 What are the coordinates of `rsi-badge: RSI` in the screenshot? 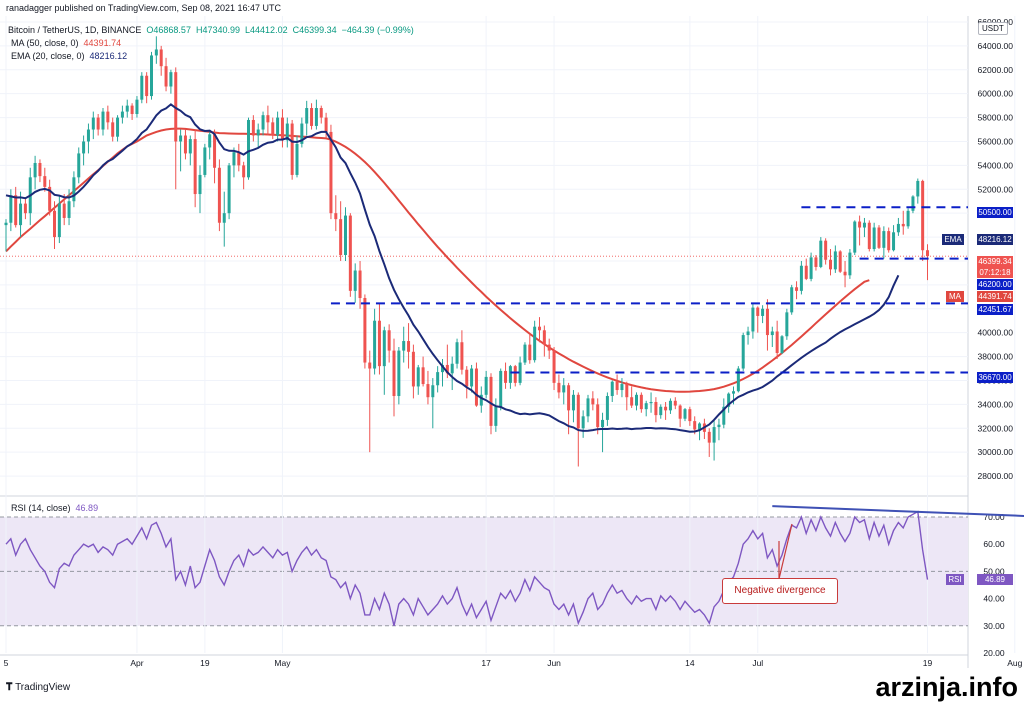 It's located at (955, 579).